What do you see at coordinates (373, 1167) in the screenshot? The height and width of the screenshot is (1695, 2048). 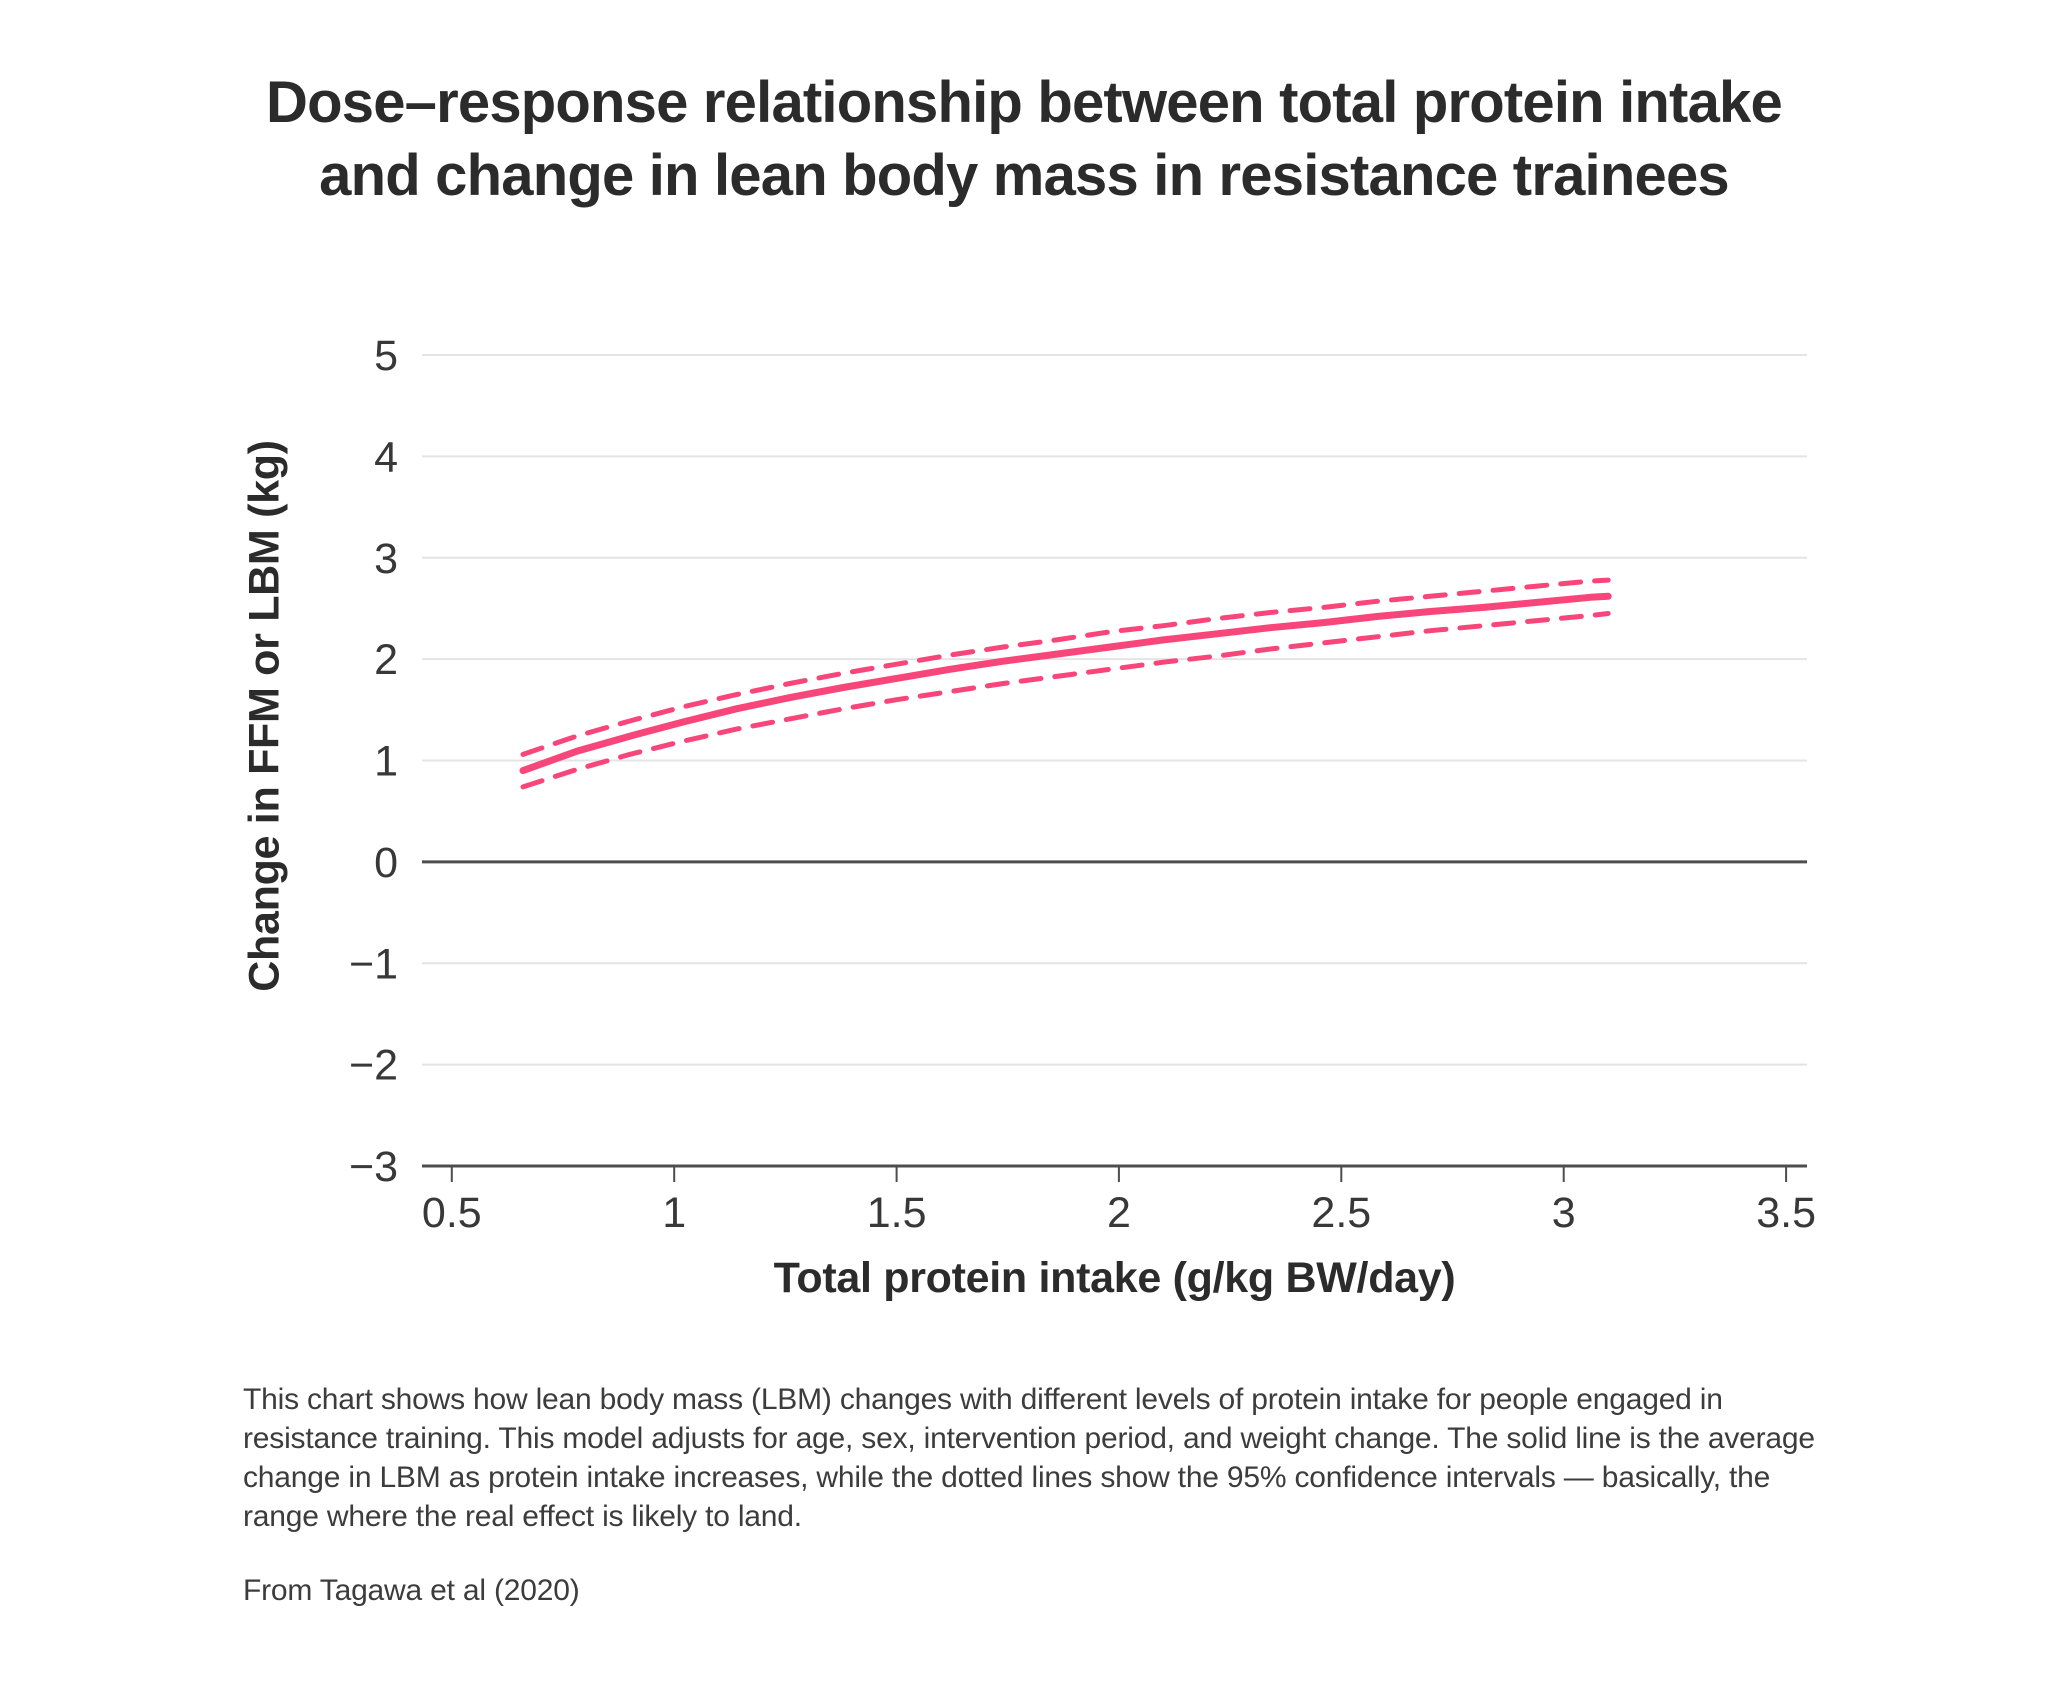 I see `y-tick-label: −3` at bounding box center [373, 1167].